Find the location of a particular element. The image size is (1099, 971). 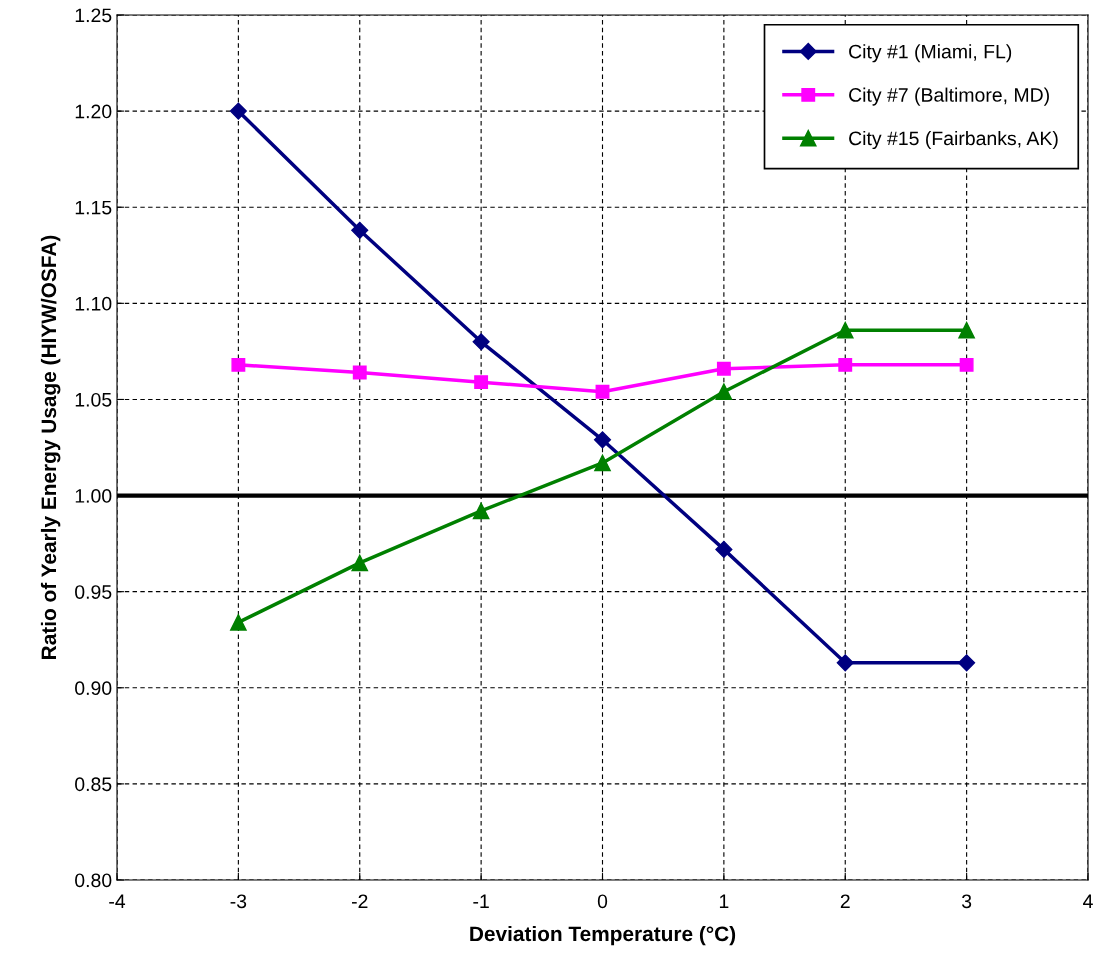

y-tick-label: 0.85 is located at coordinates (93, 784).